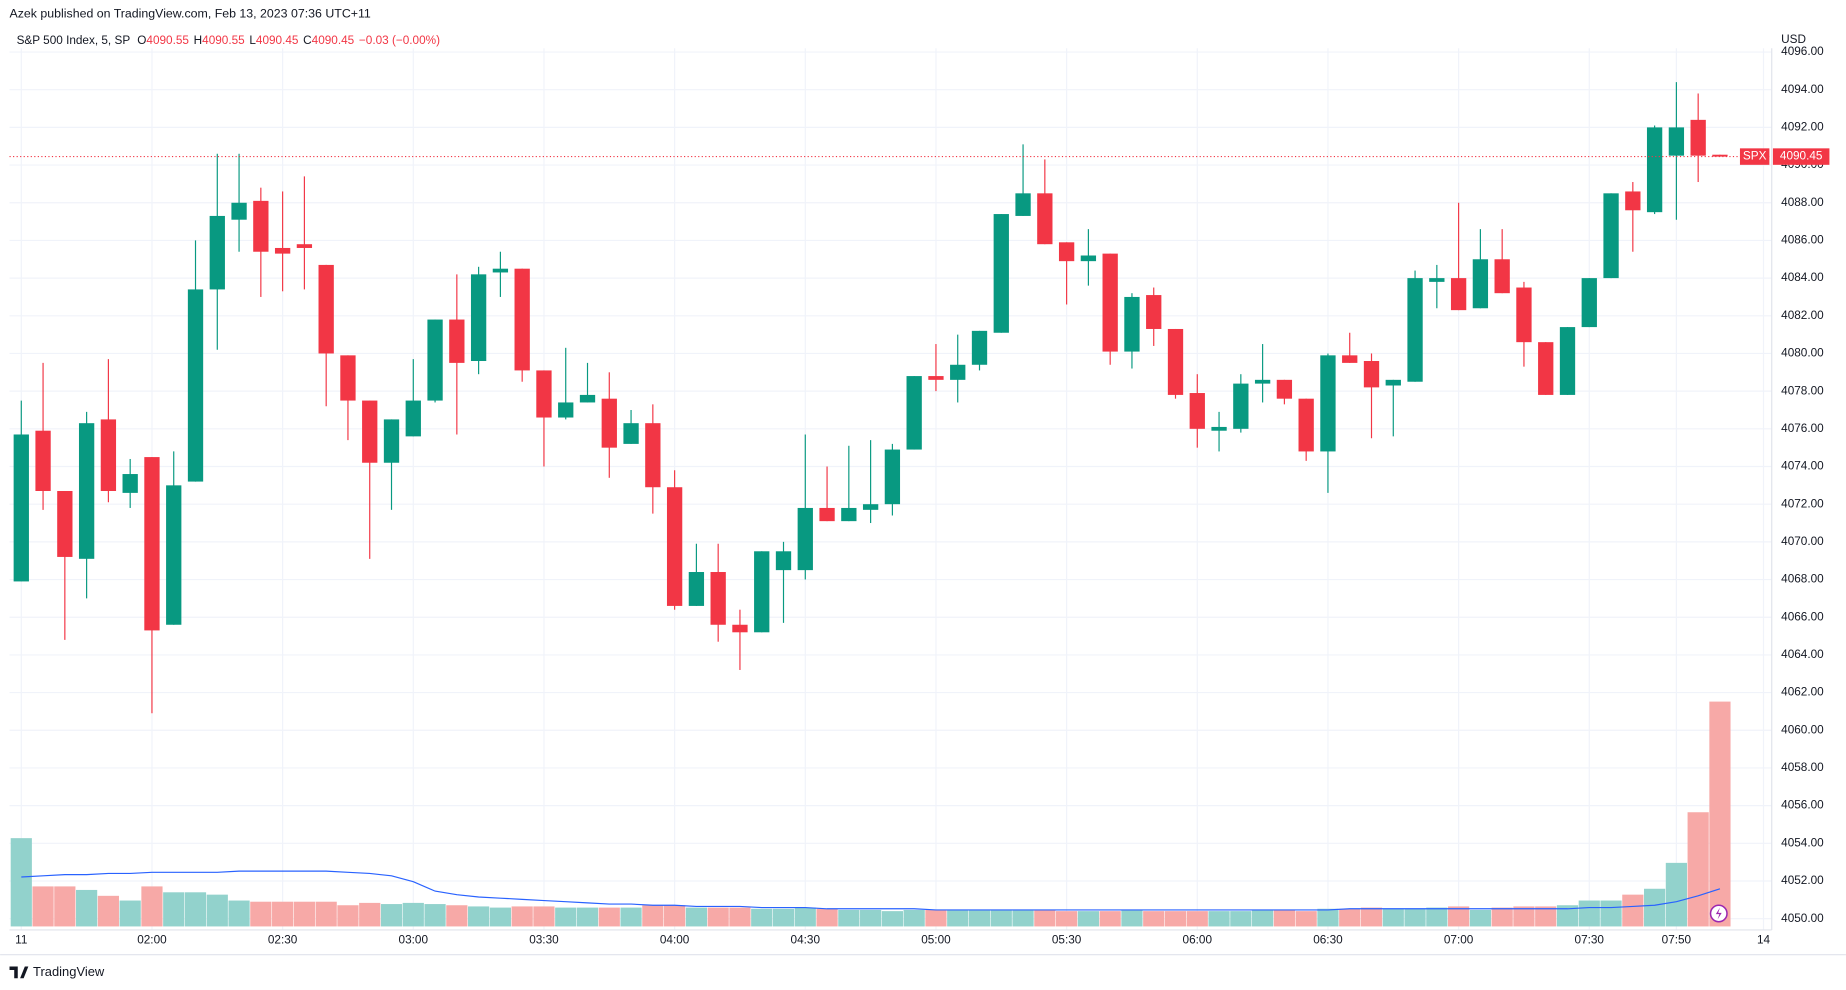 Image resolution: width=1846 pixels, height=990 pixels. Describe the element at coordinates (1802, 390) in the screenshot. I see `y-tick-label: 4078.00` at that location.